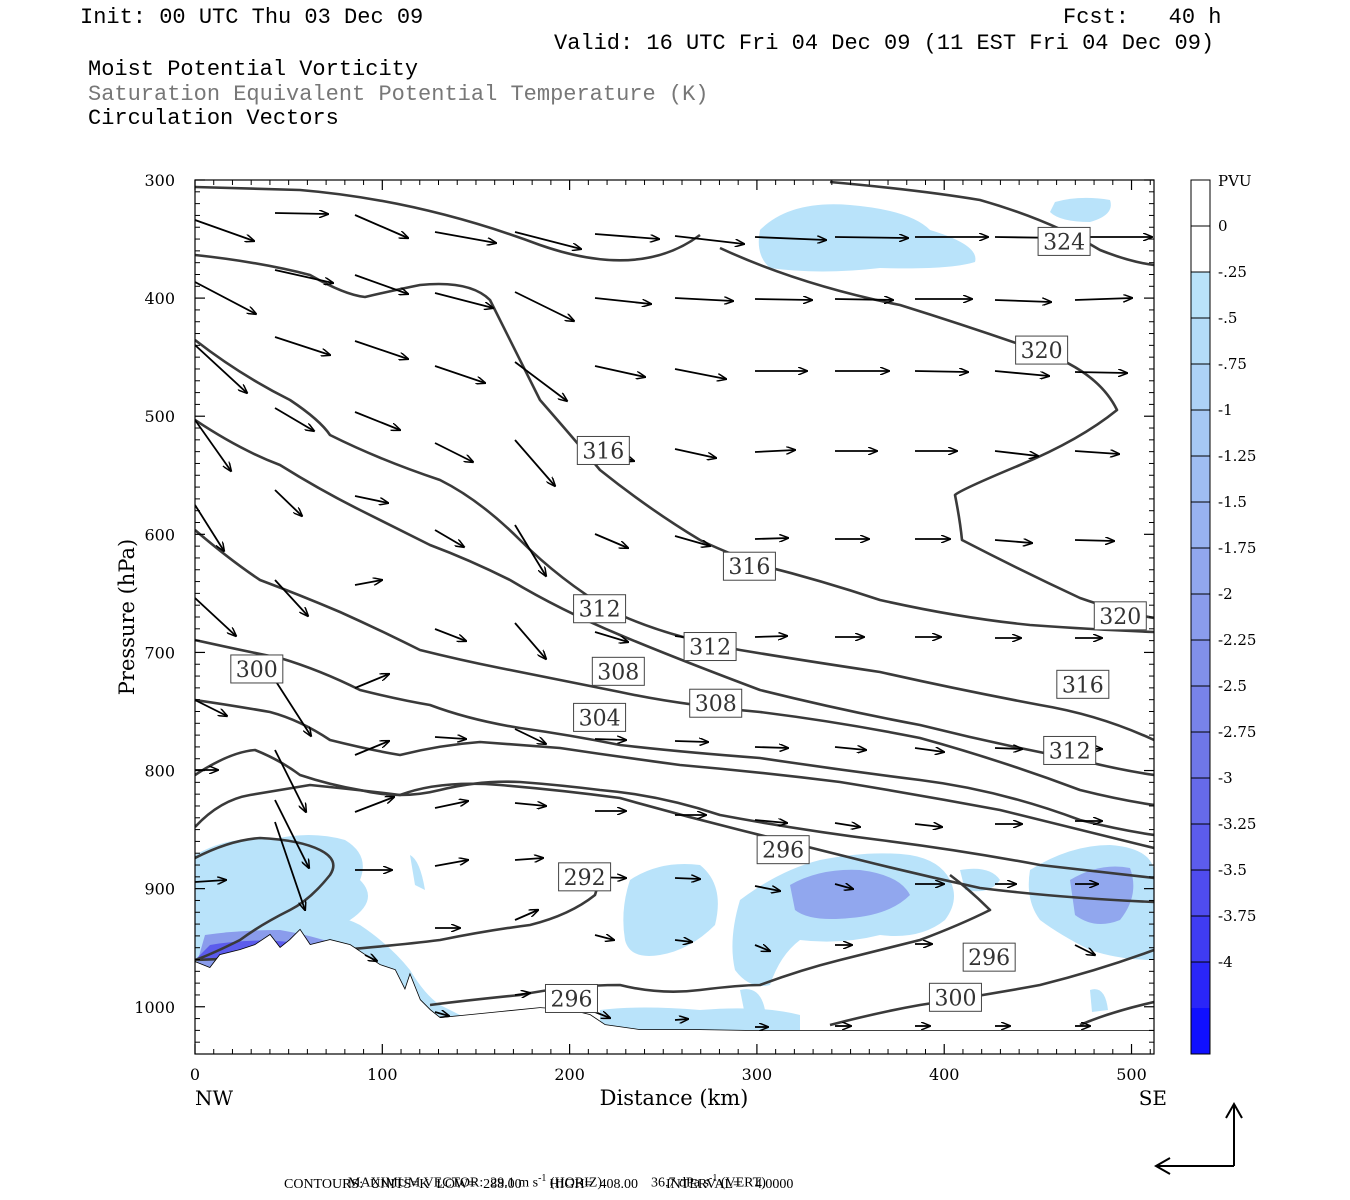 The height and width of the screenshot is (1200, 1350). I want to click on colorbar-label: -3.5, so click(1232, 870).